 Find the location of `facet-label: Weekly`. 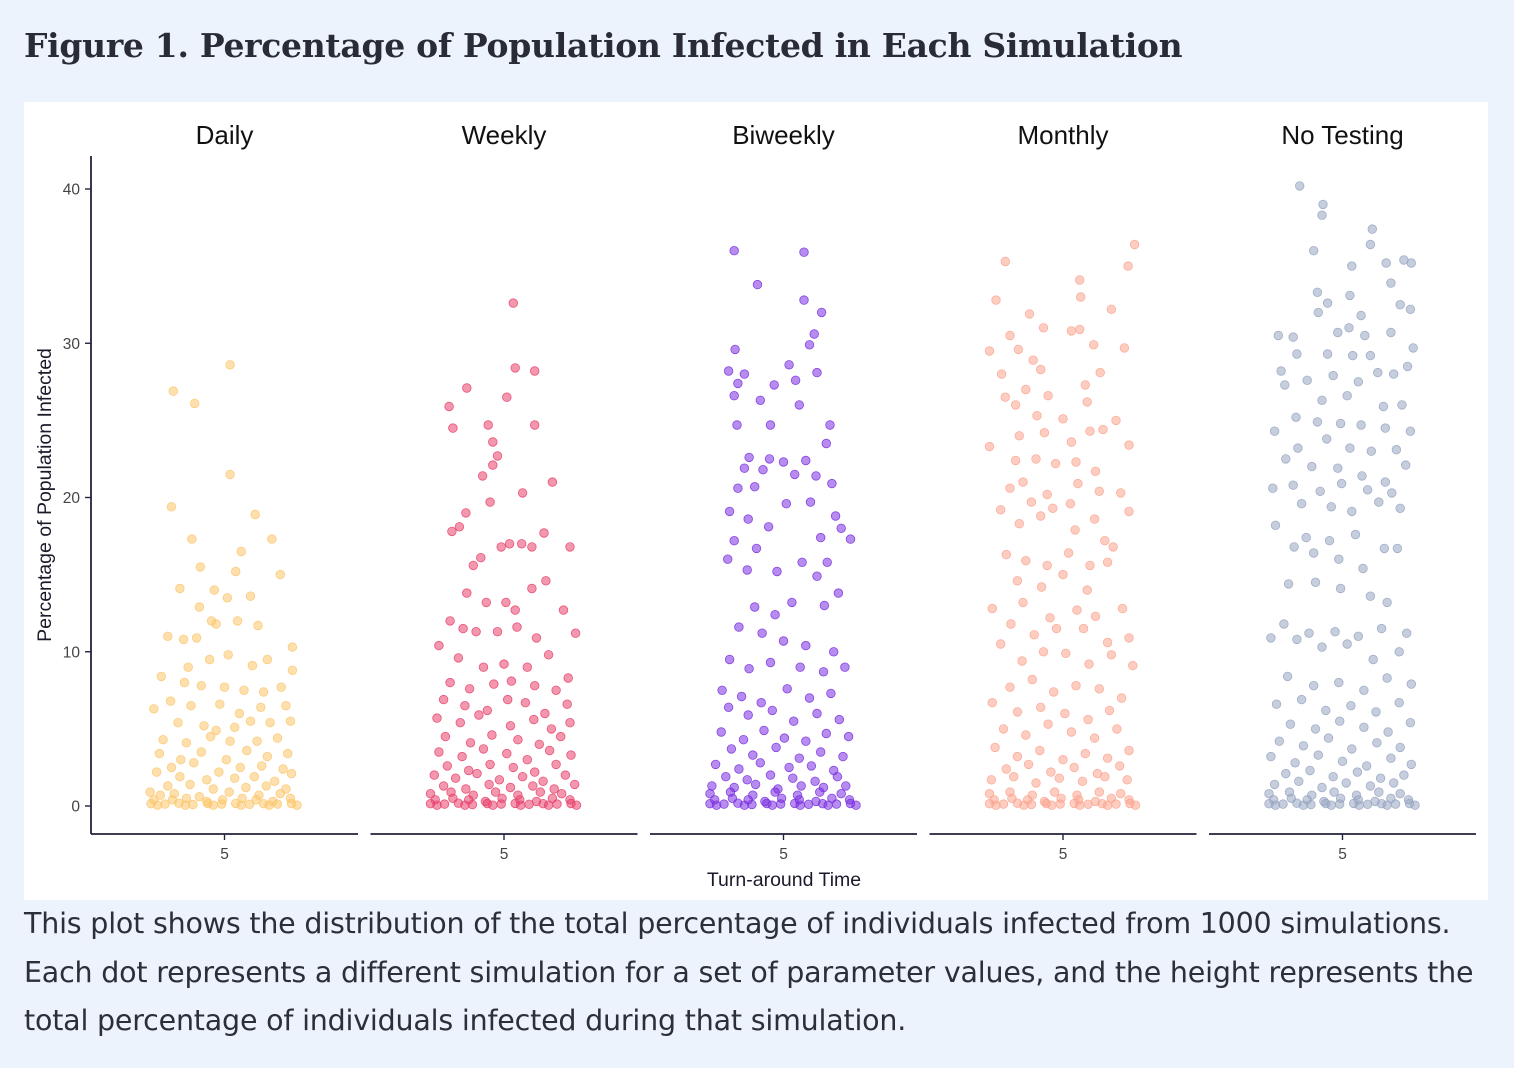

facet-label: Weekly is located at coordinates (504, 135).